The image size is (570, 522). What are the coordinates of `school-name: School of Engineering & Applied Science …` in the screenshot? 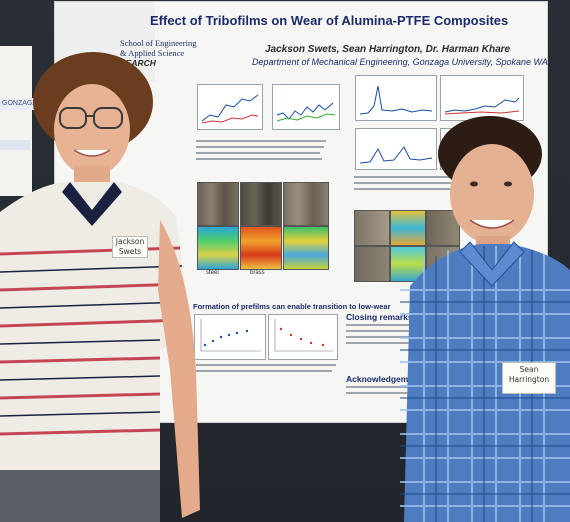 It's located at (158, 53).